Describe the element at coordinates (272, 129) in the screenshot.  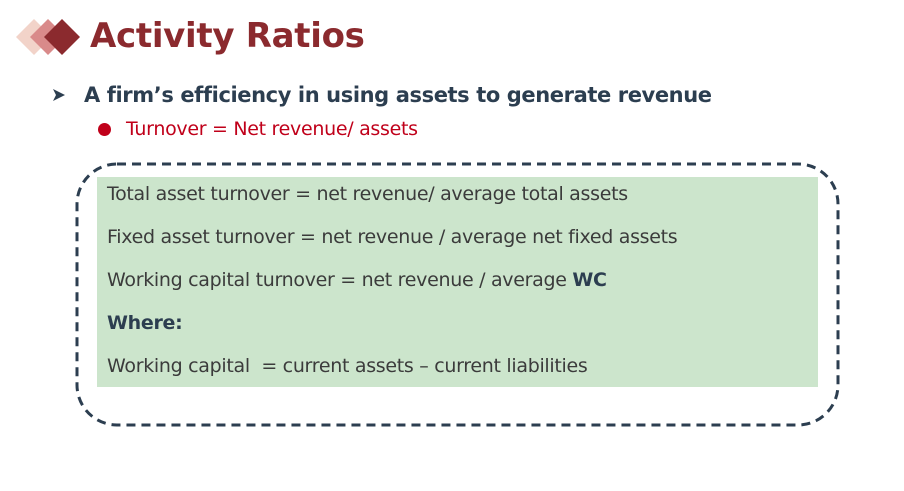
I see `sub-bullet-text: Turnover = Net revenue/ assets` at that location.